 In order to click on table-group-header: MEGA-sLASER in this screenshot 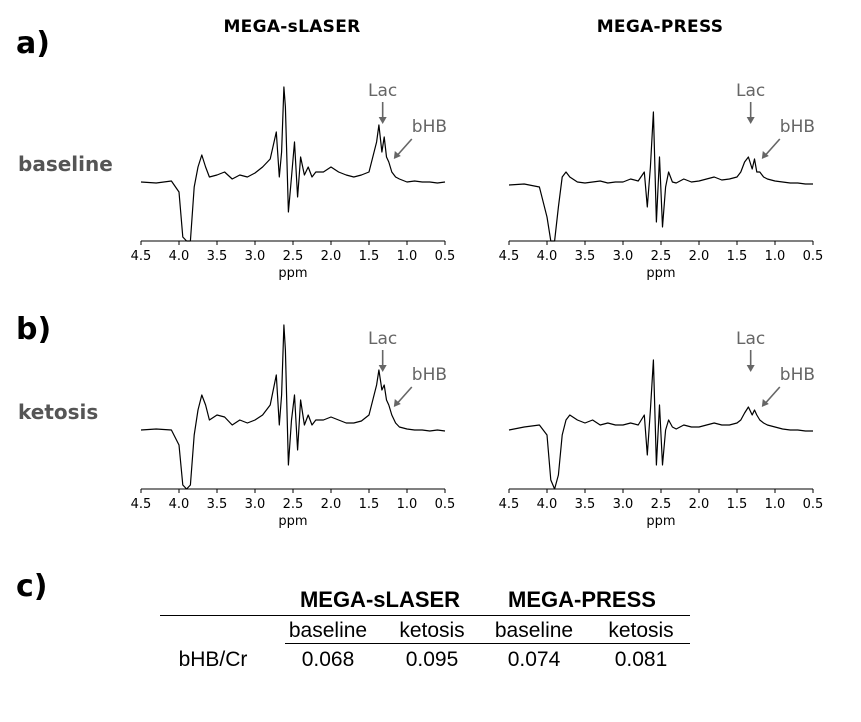, I will do `click(380, 599)`.